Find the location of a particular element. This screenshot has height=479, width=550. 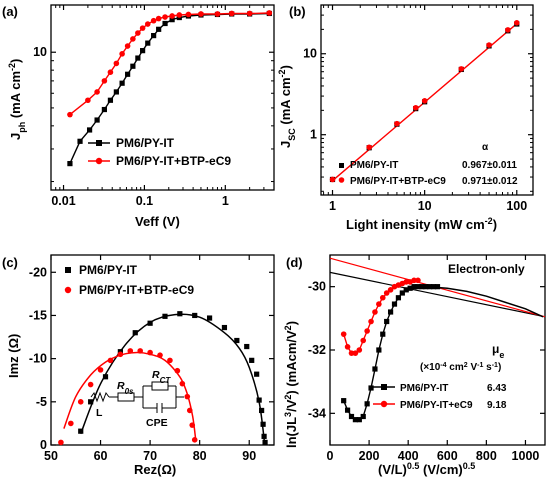

x-axis-label-c: Rez(Ω) is located at coordinates (155, 469).